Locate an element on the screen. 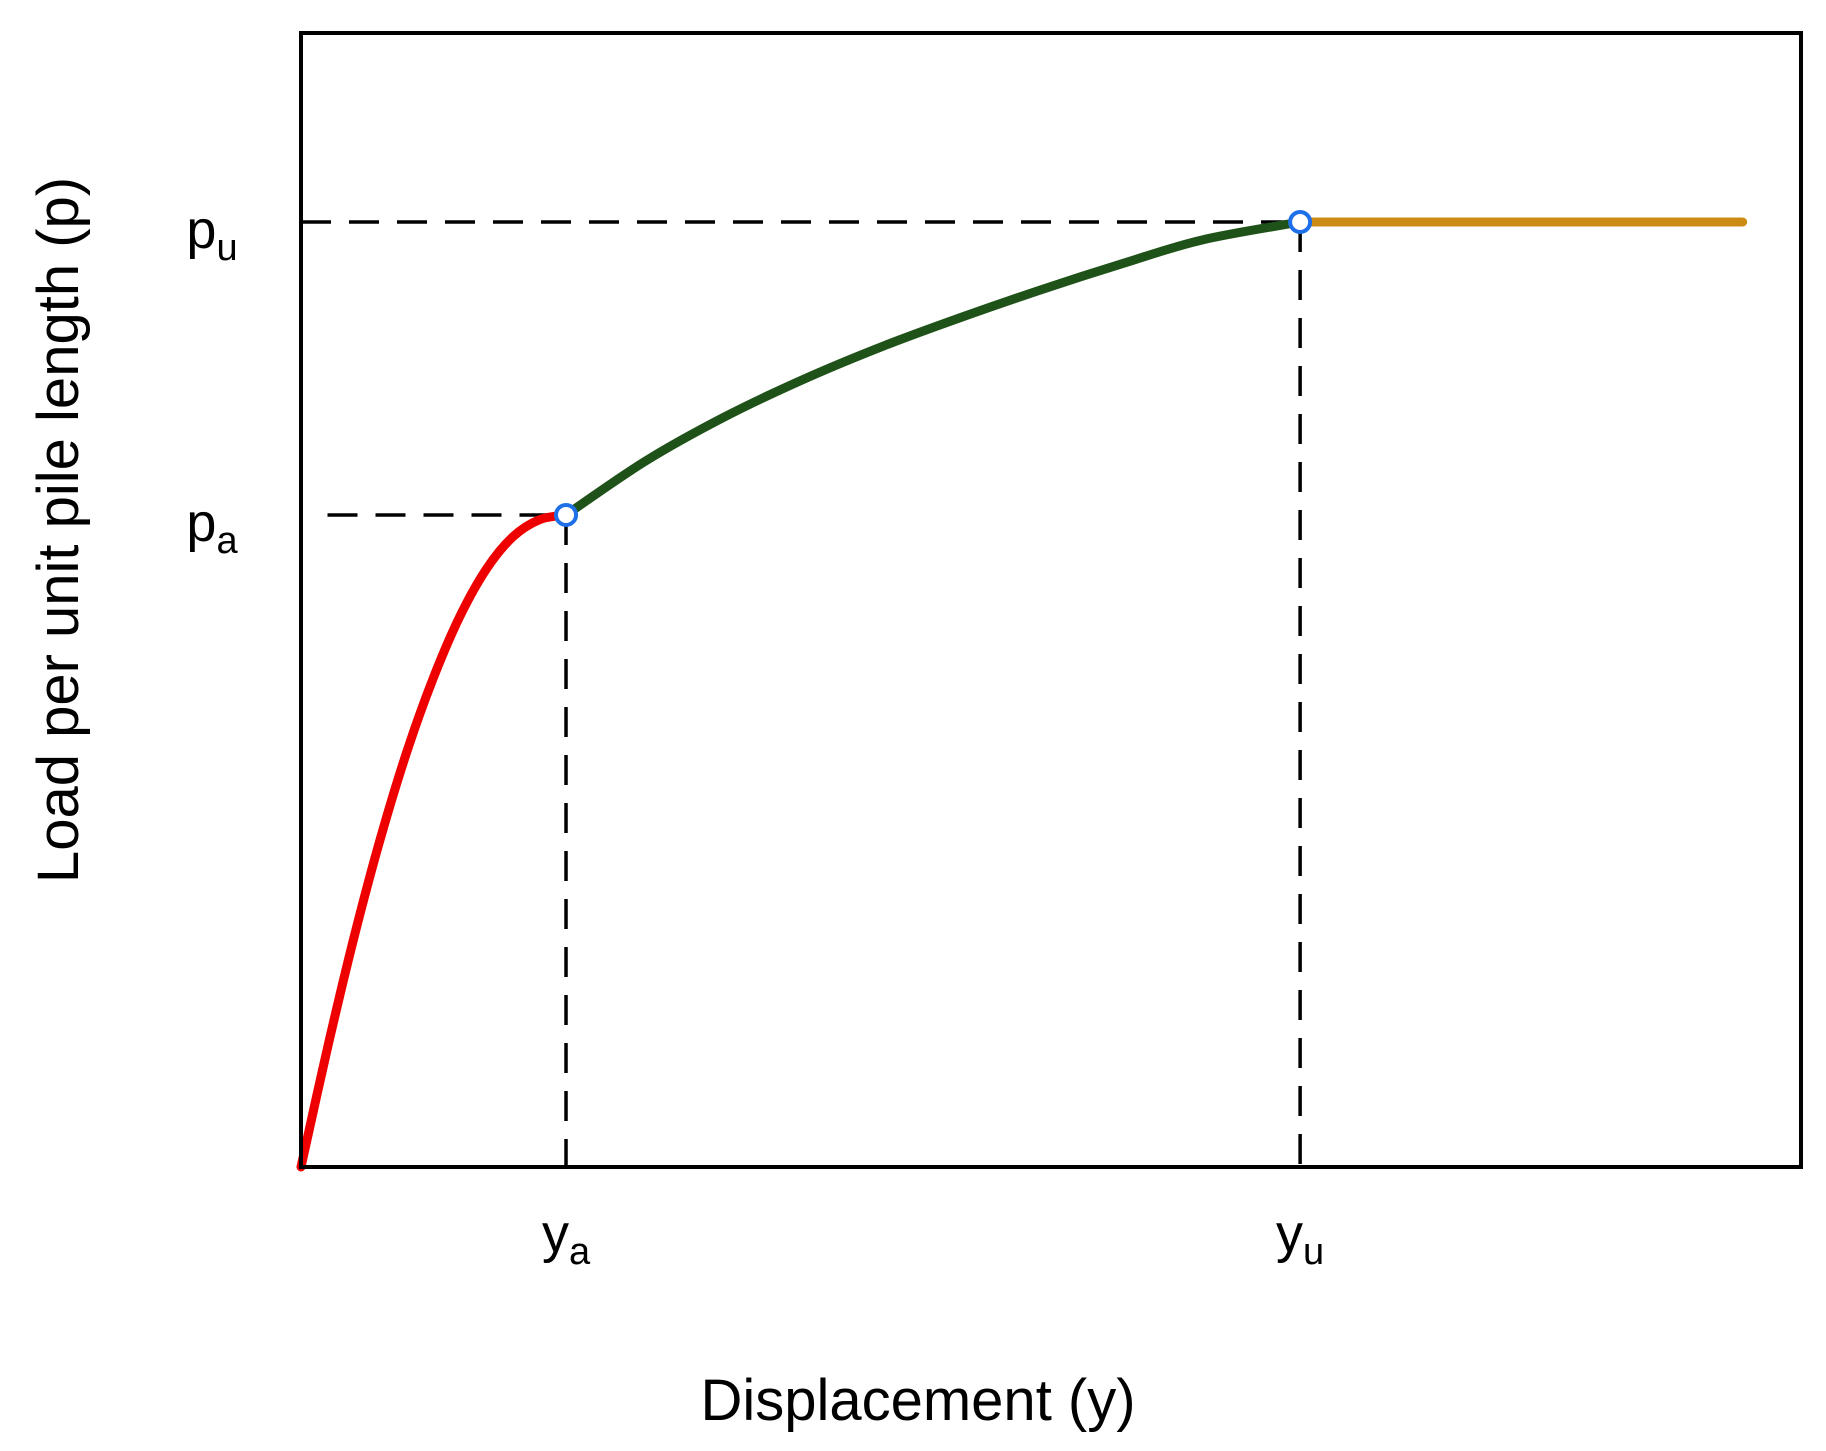  x-tick-label-2-main: y is located at coordinates (1289, 1234).